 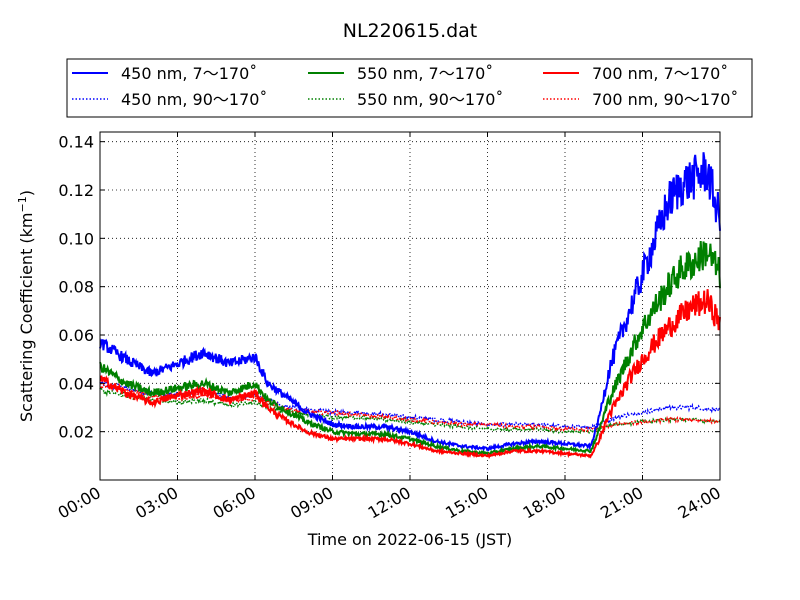 I want to click on y-axis-label-tail: ), so click(x=26, y=193).